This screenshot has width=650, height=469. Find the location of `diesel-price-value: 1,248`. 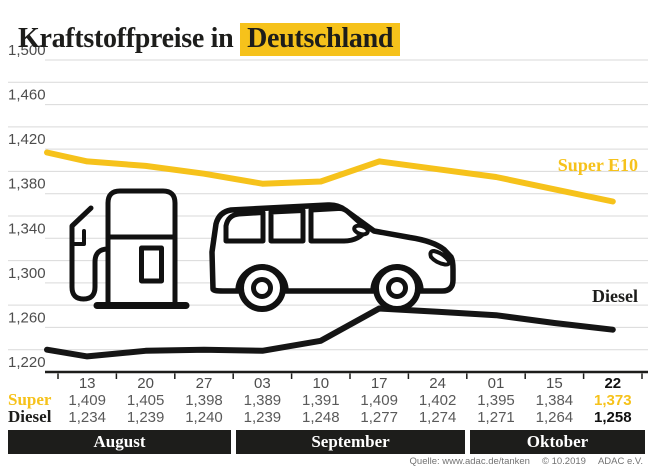

diesel-price-value: 1,248 is located at coordinates (321, 417).